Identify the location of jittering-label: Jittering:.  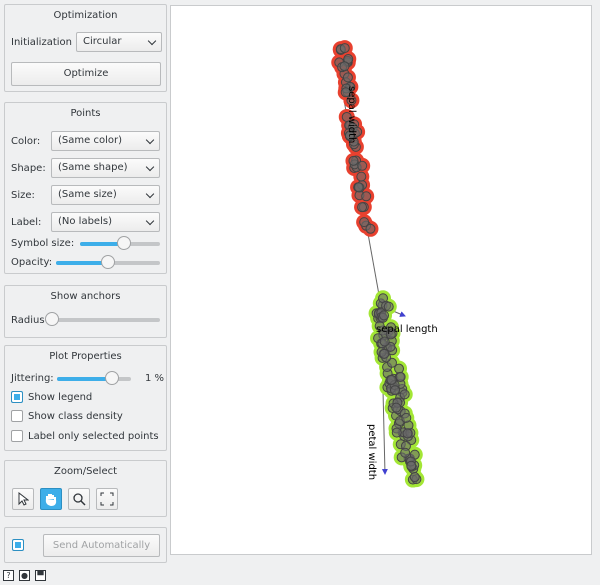
(32, 378).